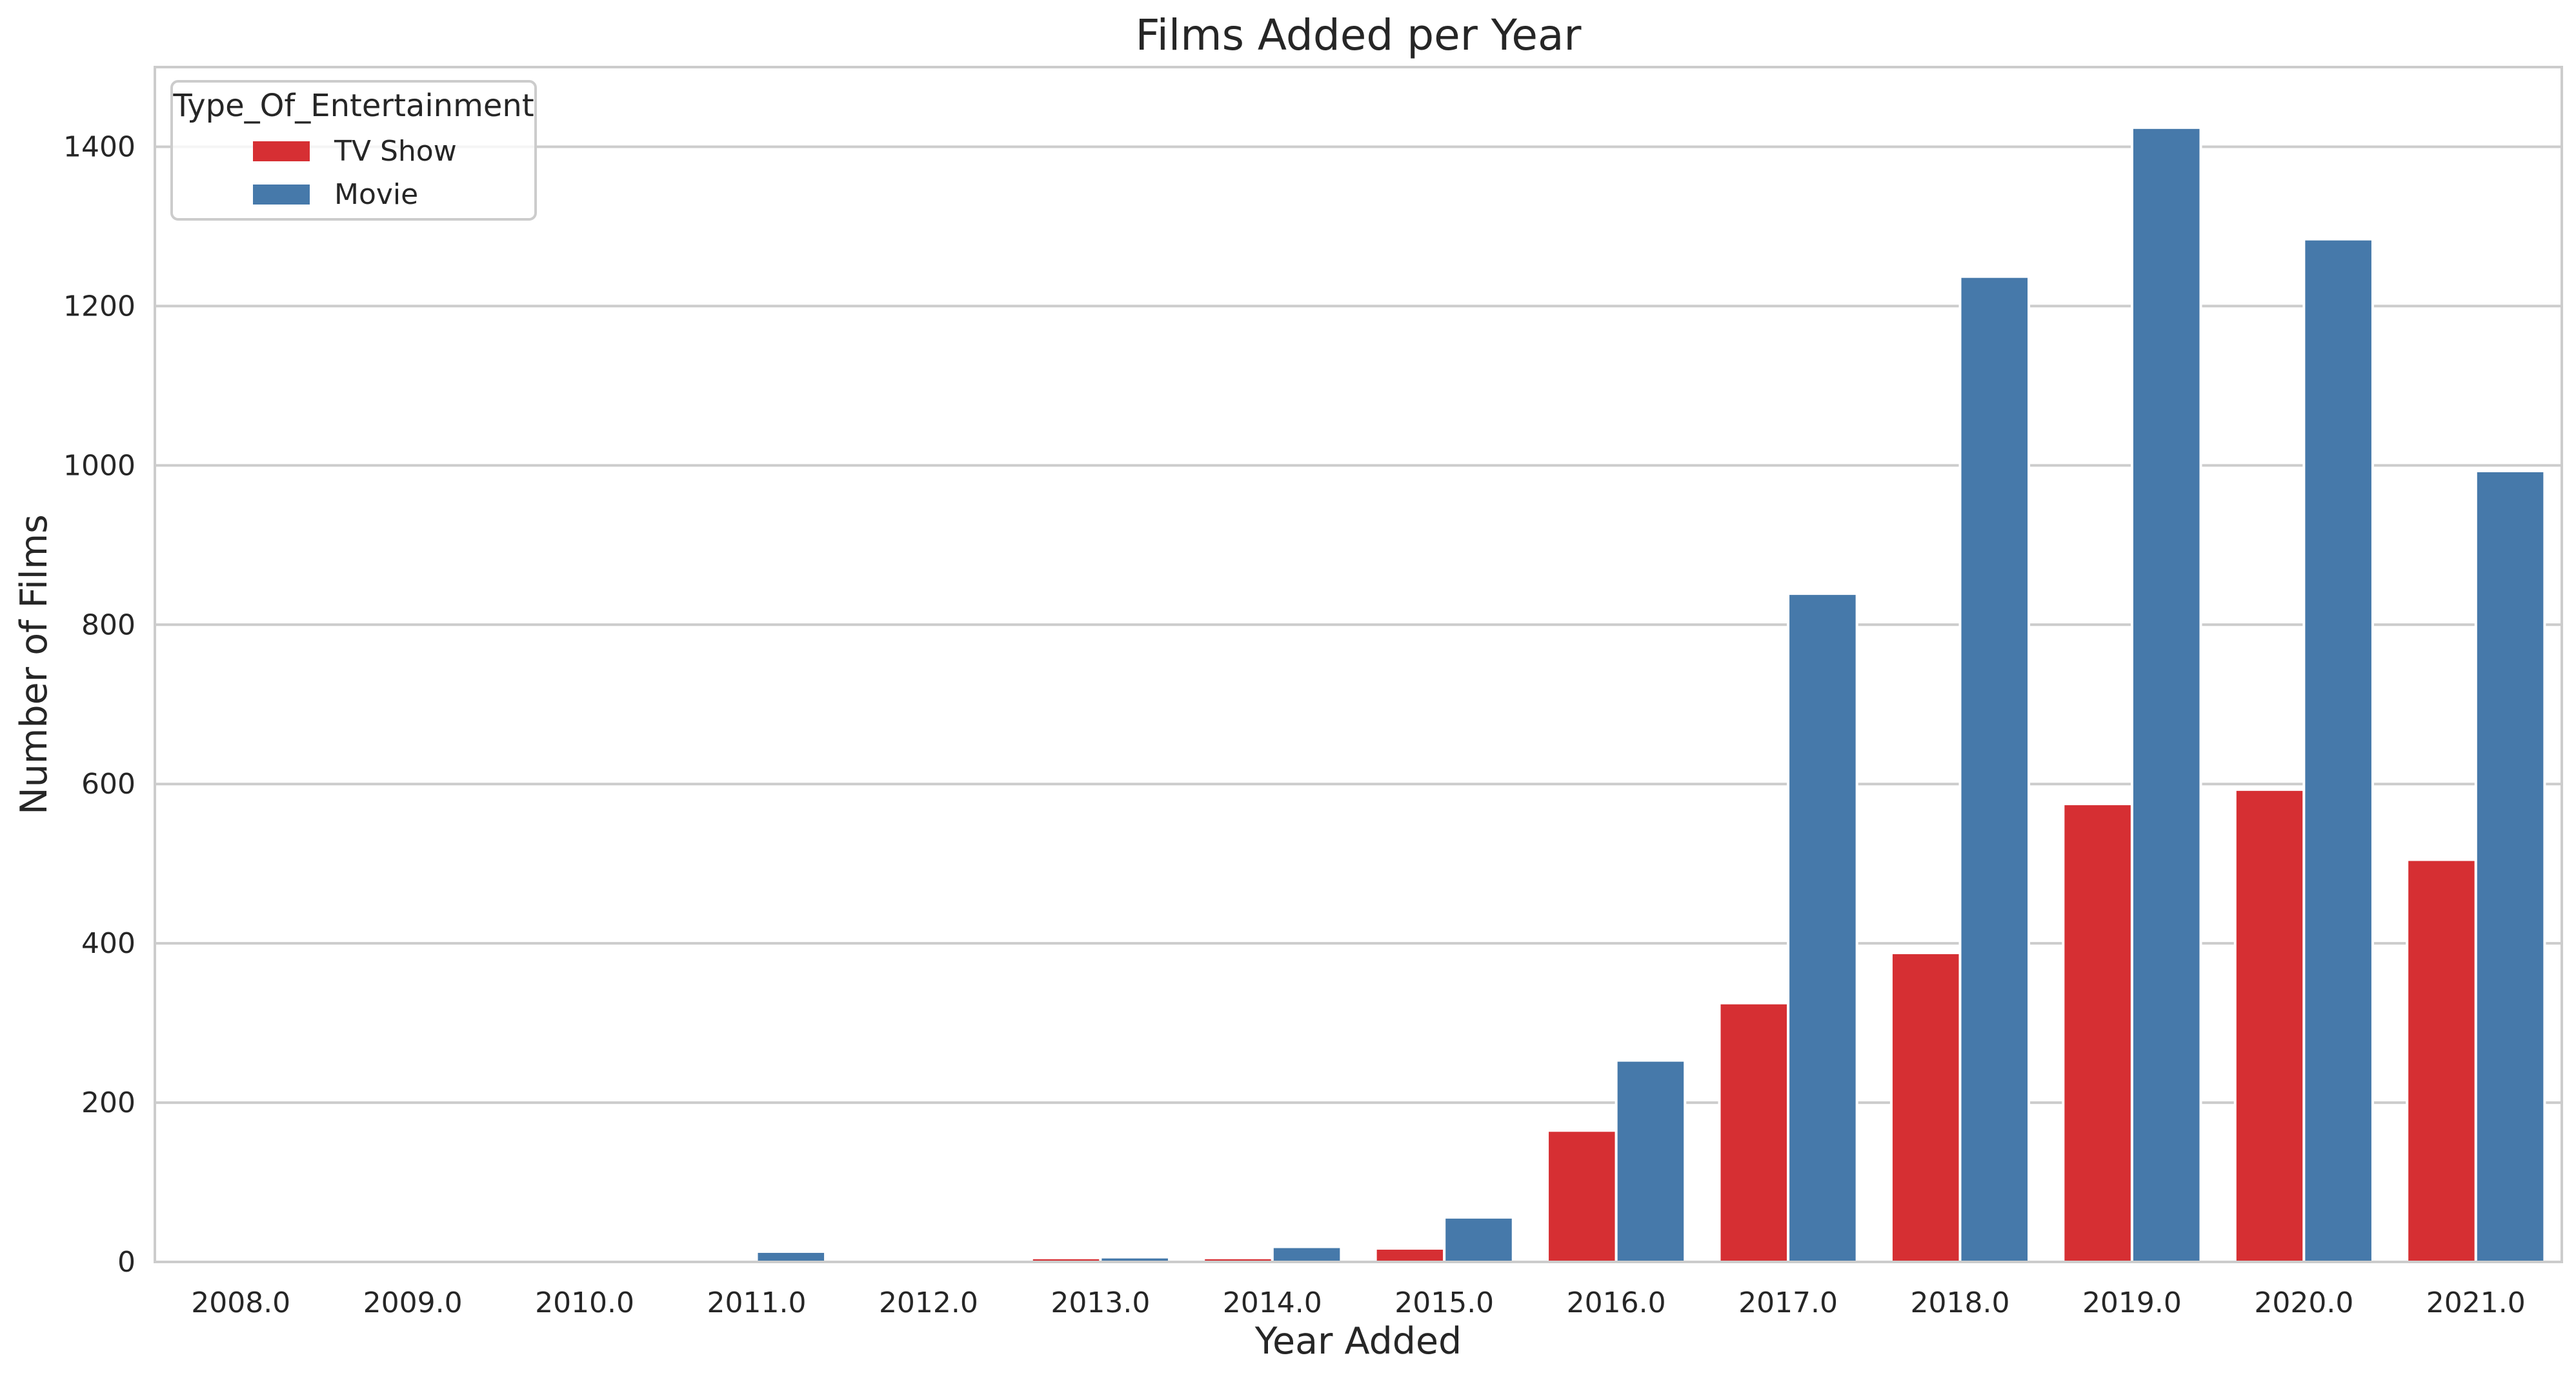 This screenshot has height=1380, width=2576. What do you see at coordinates (2441, 1060) in the screenshot?
I see `bar-tv-show-2021.0` at bounding box center [2441, 1060].